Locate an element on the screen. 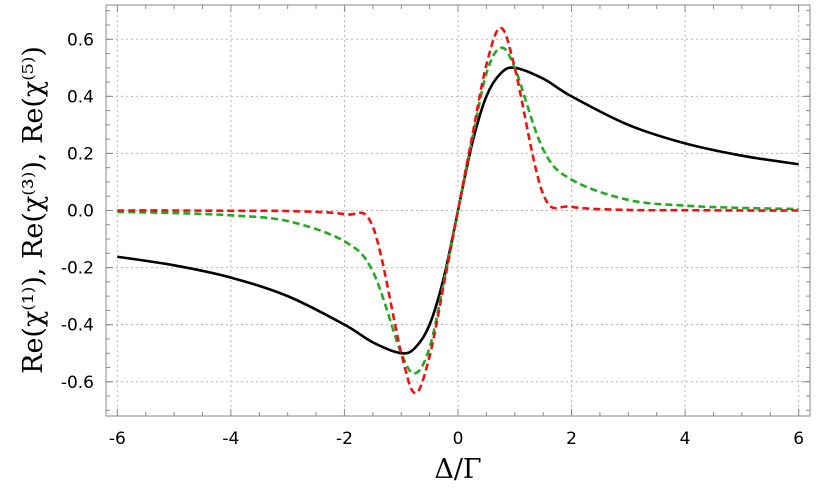  x-axis-title: Δ/Γ is located at coordinates (457, 469).